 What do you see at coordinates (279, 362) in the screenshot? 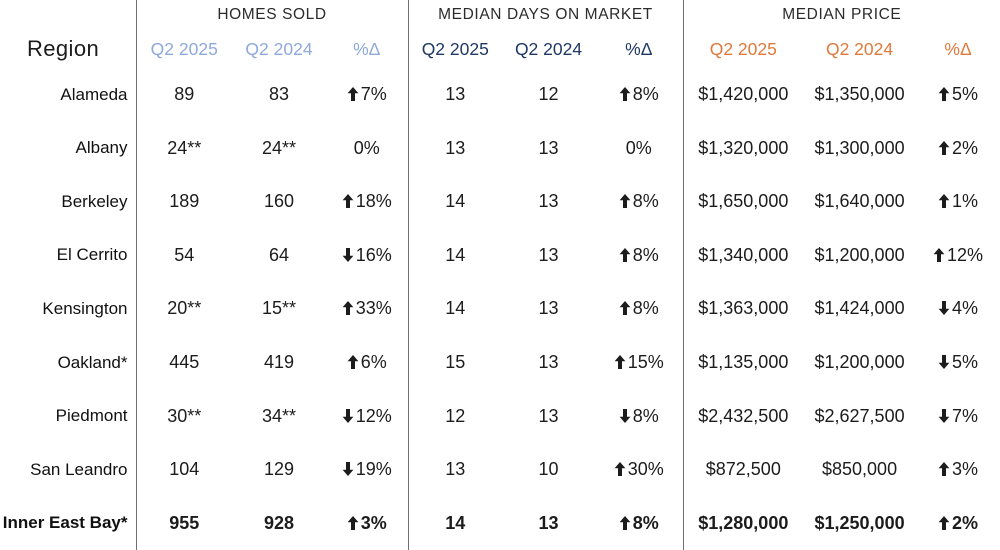
I see `homes_sold-q2_2024-value: 419` at bounding box center [279, 362].